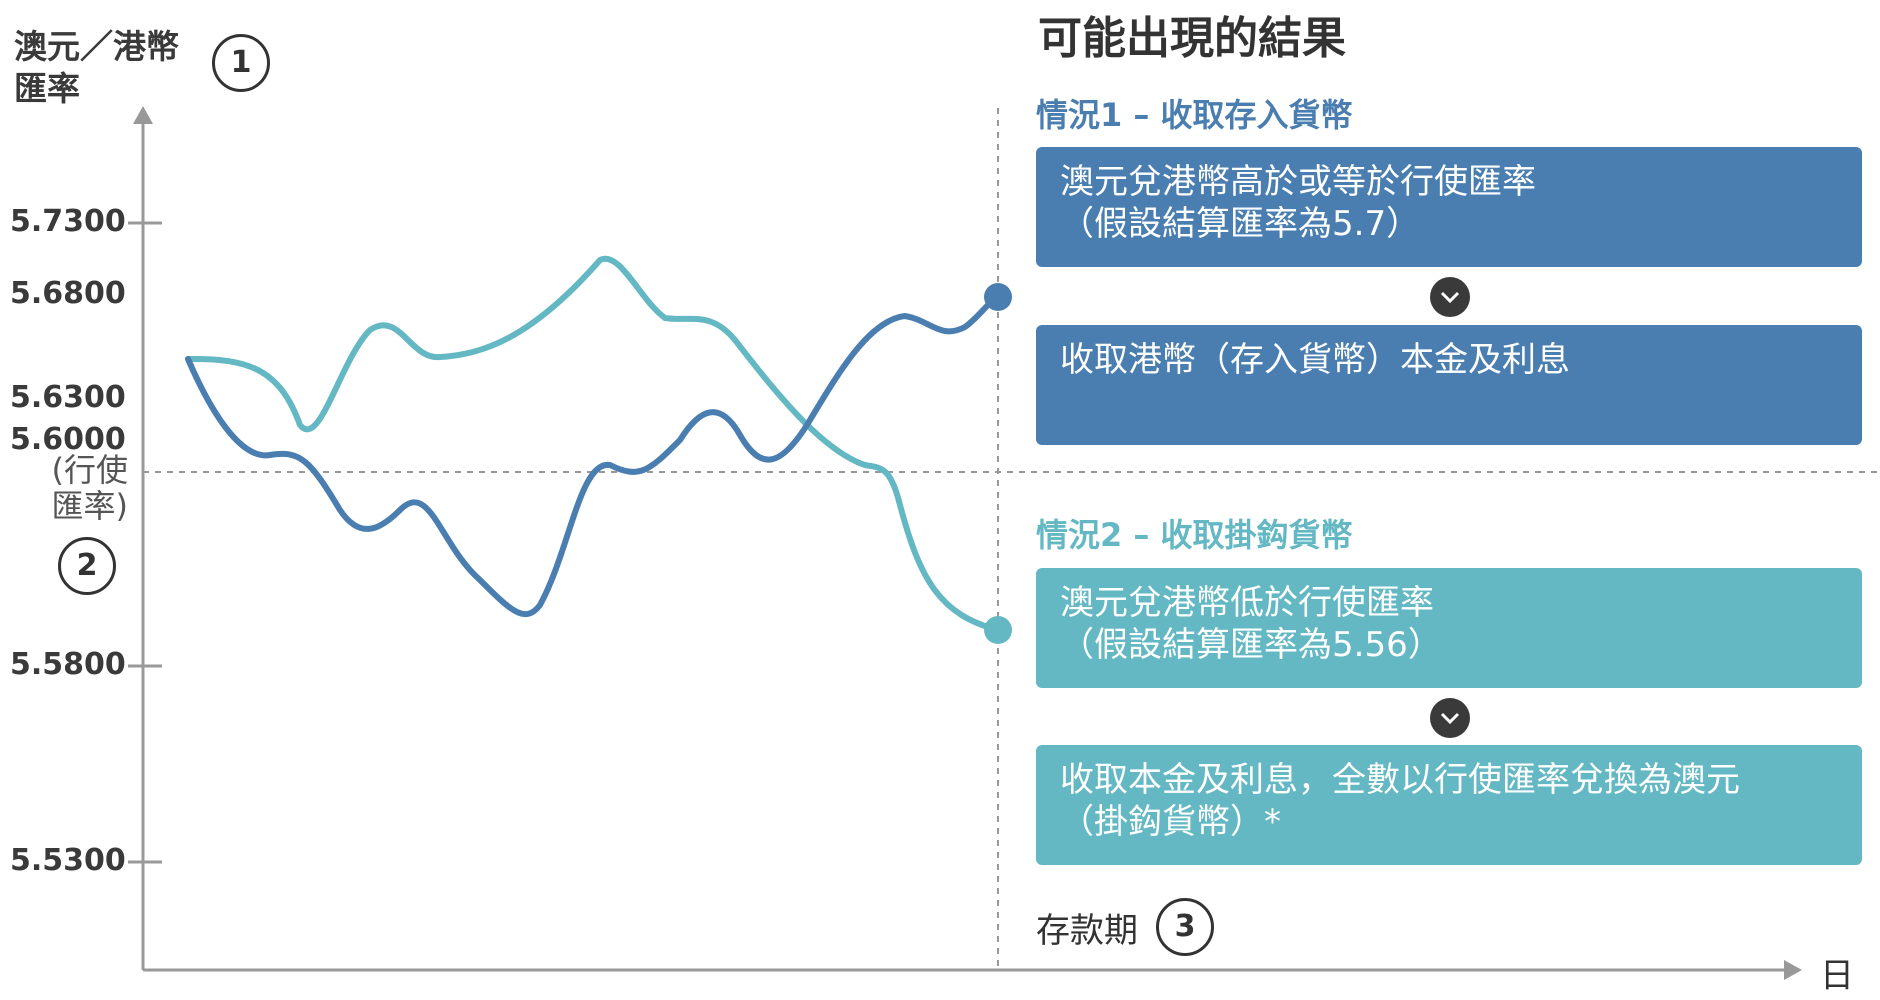 Image resolution: width=1880 pixels, height=1000 pixels. I want to click on y-axis-title: 澳元／港幣 匯率, so click(96, 68).